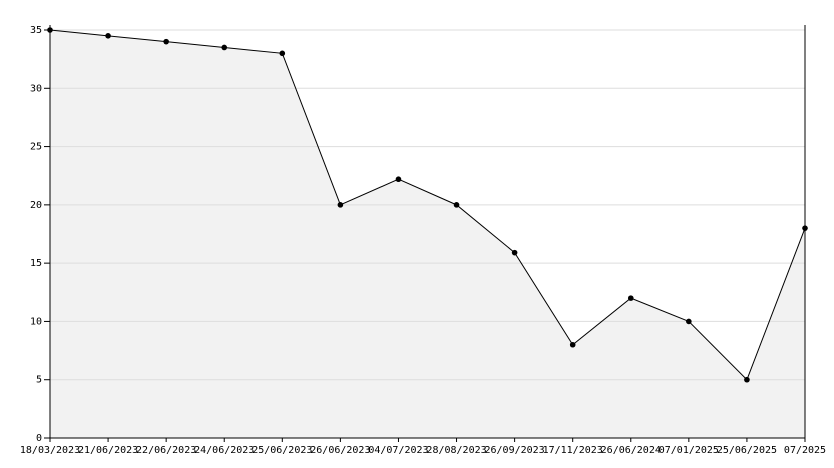 Image resolution: width=834 pixels, height=468 pixels. I want to click on x-tick-label: 24/06/2023, so click(224, 450).